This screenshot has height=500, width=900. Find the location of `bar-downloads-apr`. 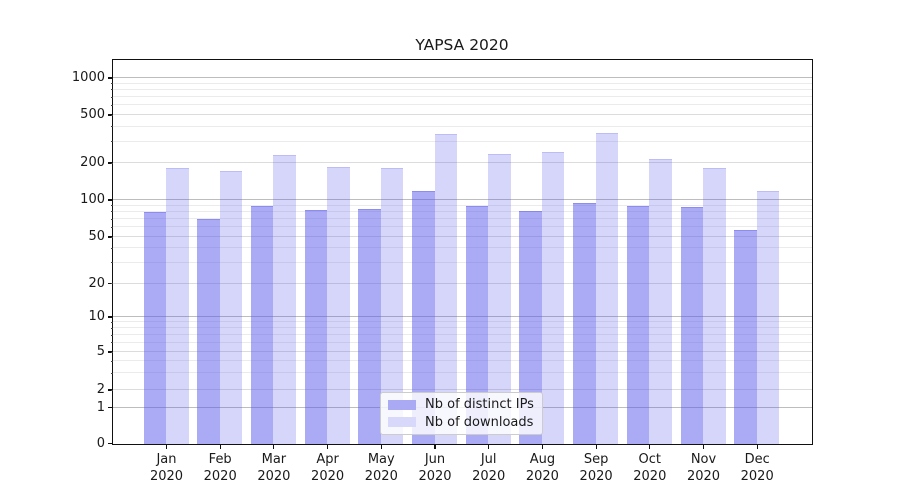

bar-downloads-apr is located at coordinates (338, 305).